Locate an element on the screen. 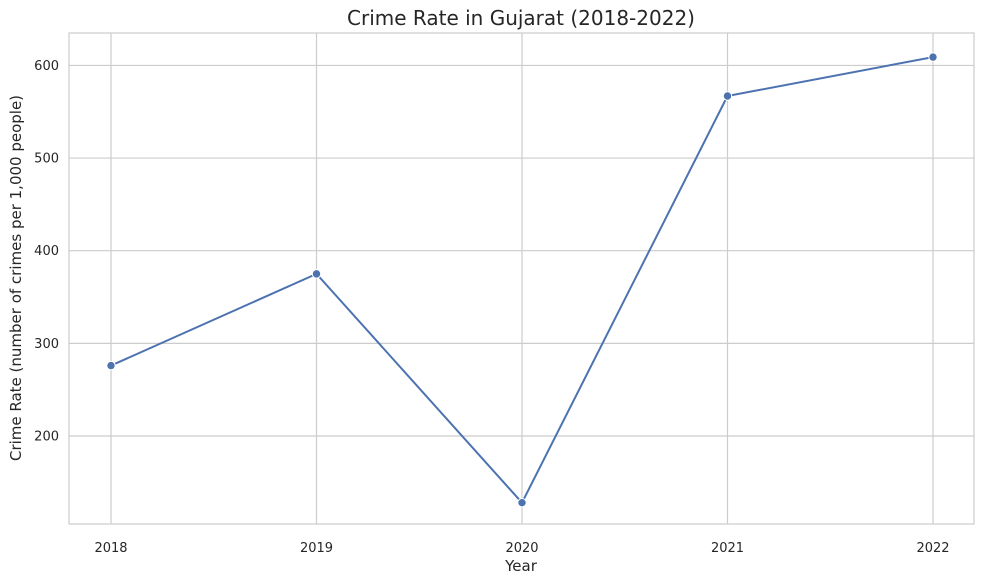 This screenshot has height=584, width=984. y-tick-label: 200 is located at coordinates (46, 436).